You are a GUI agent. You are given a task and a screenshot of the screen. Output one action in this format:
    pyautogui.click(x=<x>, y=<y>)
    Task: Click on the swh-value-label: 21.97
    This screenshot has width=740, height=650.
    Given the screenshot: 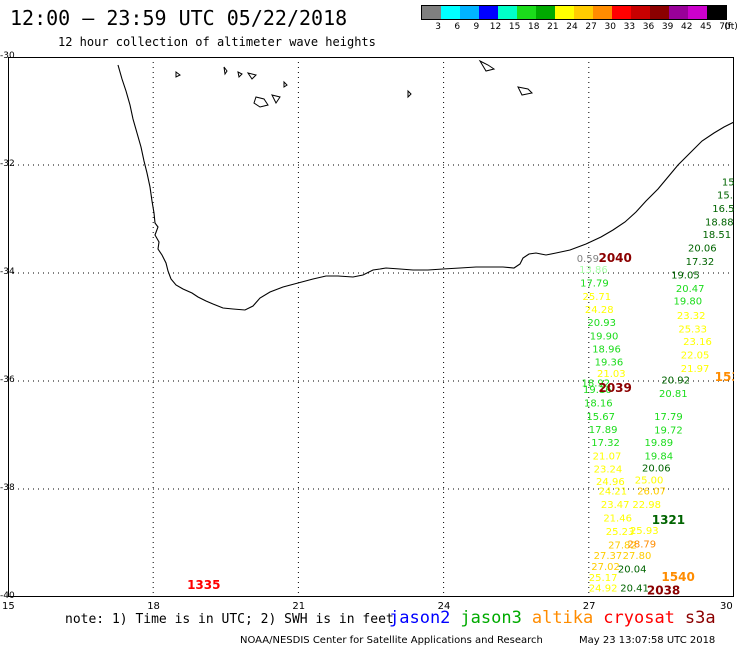 What is the action you would take?
    pyautogui.click(x=695, y=369)
    